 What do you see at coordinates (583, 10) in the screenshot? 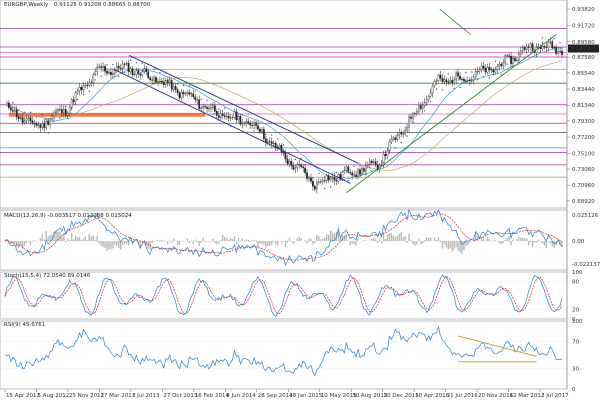
I see `price-tick-label: 0.93820` at bounding box center [583, 10].